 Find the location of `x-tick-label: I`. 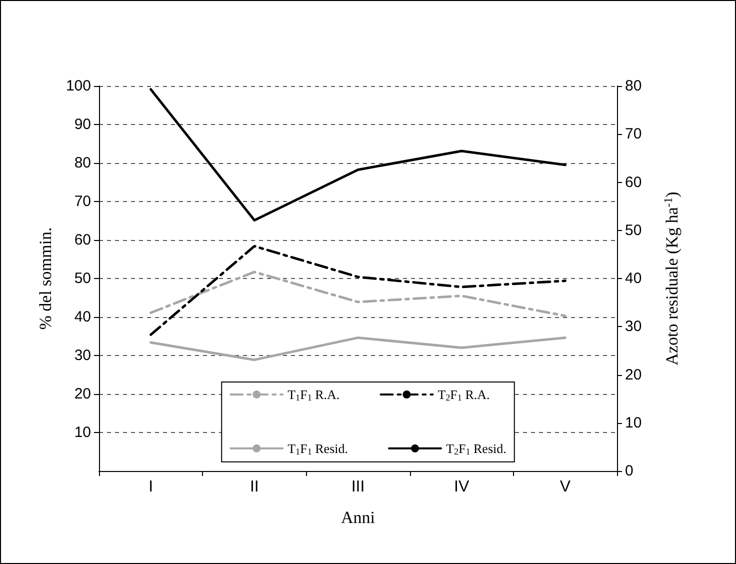

x-tick-label: I is located at coordinates (151, 487).